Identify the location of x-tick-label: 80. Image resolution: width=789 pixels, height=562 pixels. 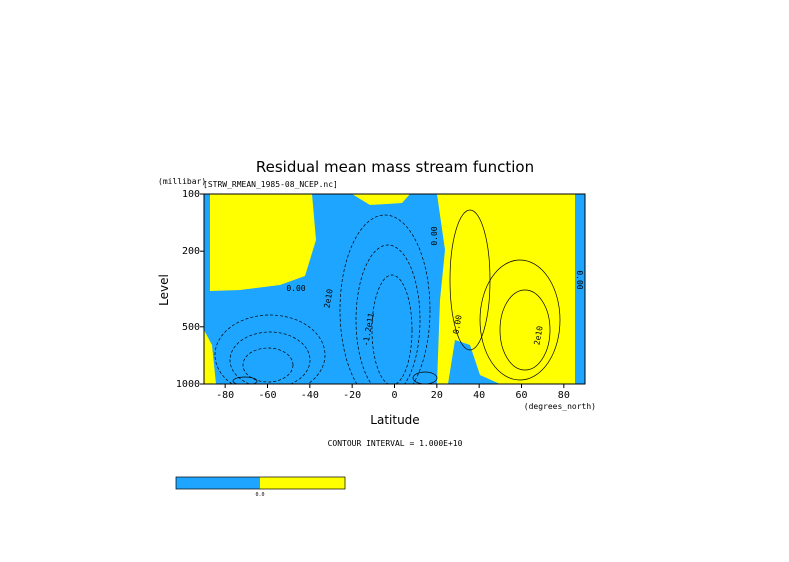
(564, 395).